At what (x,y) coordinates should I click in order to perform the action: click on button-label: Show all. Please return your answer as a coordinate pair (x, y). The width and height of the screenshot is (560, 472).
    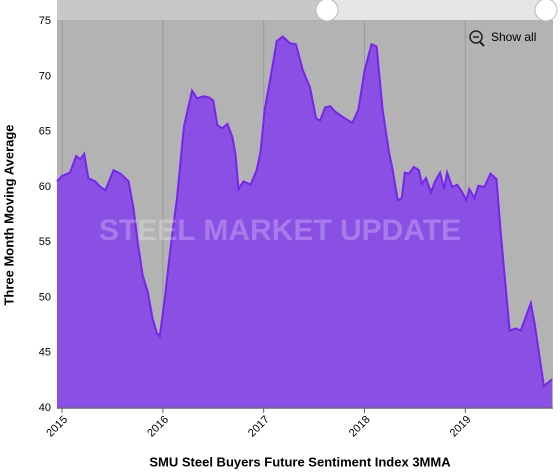
    Looking at the image, I should click on (513, 37).